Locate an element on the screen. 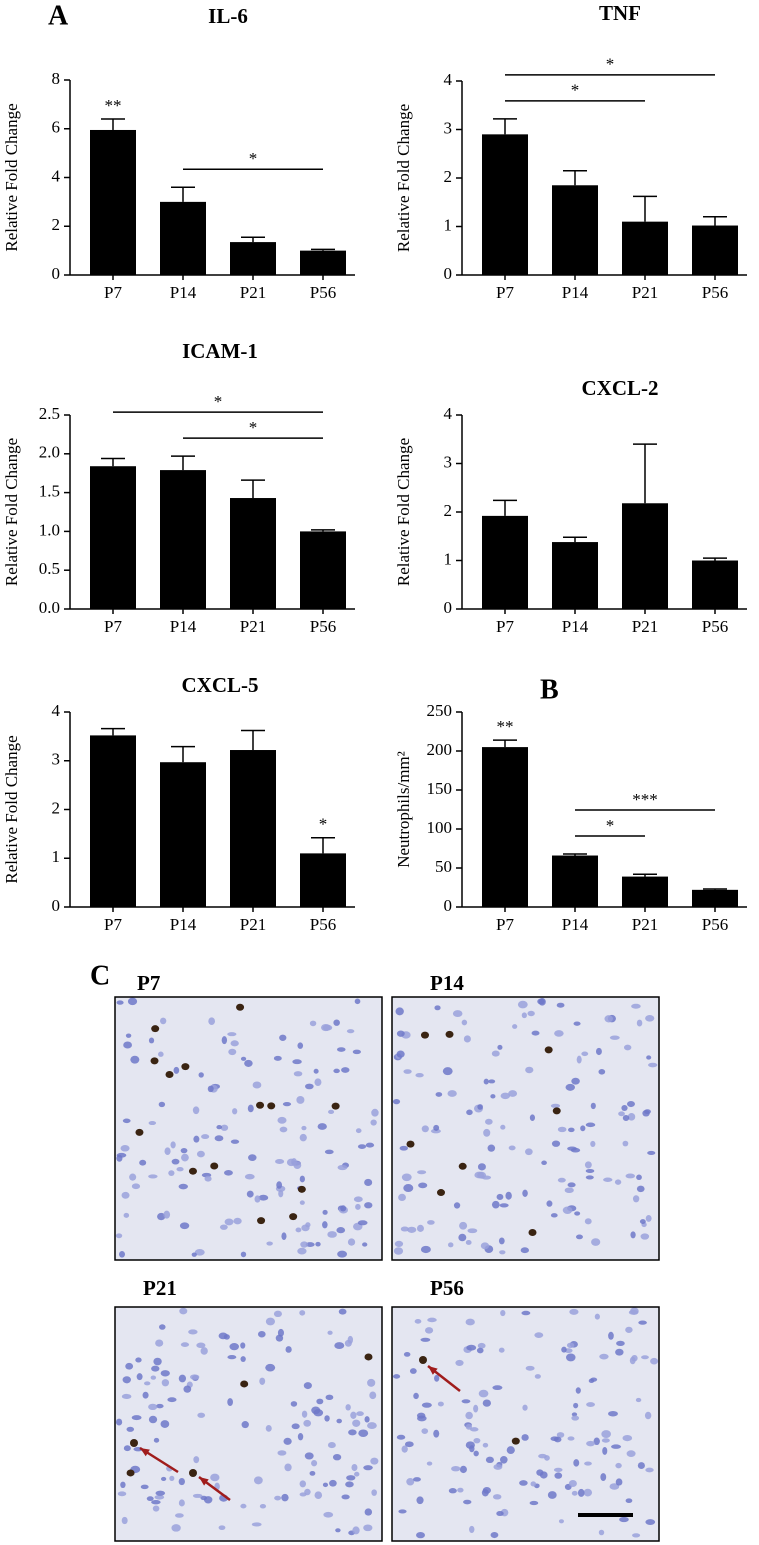 This screenshot has width=759, height=1545. panel-label: C is located at coordinates (100, 975).